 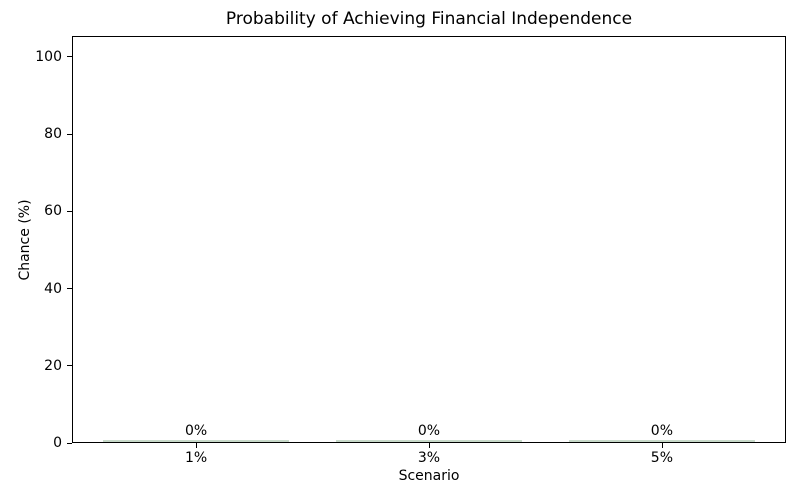 What do you see at coordinates (57, 443) in the screenshot?
I see `y-tick-label: 0` at bounding box center [57, 443].